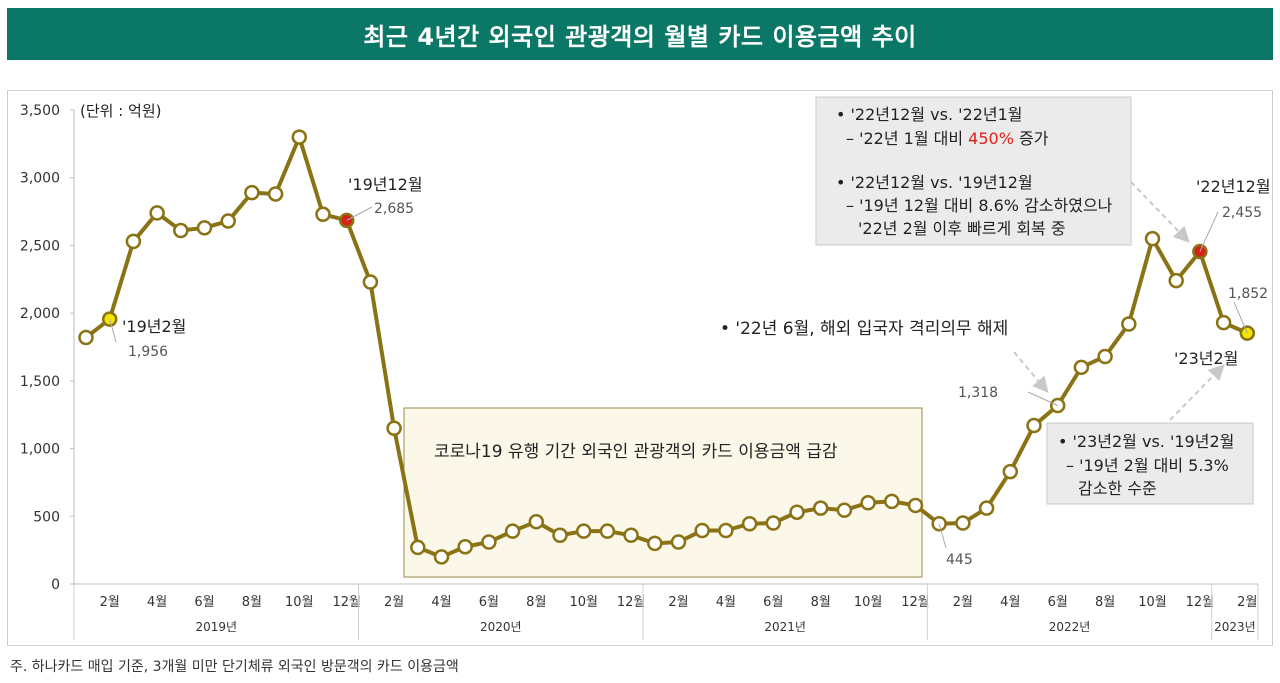 Image resolution: width=1280 pixels, height=683 pixels. Describe the element at coordinates (501, 627) in the screenshot. I see `x-year-label: 2020년` at that location.